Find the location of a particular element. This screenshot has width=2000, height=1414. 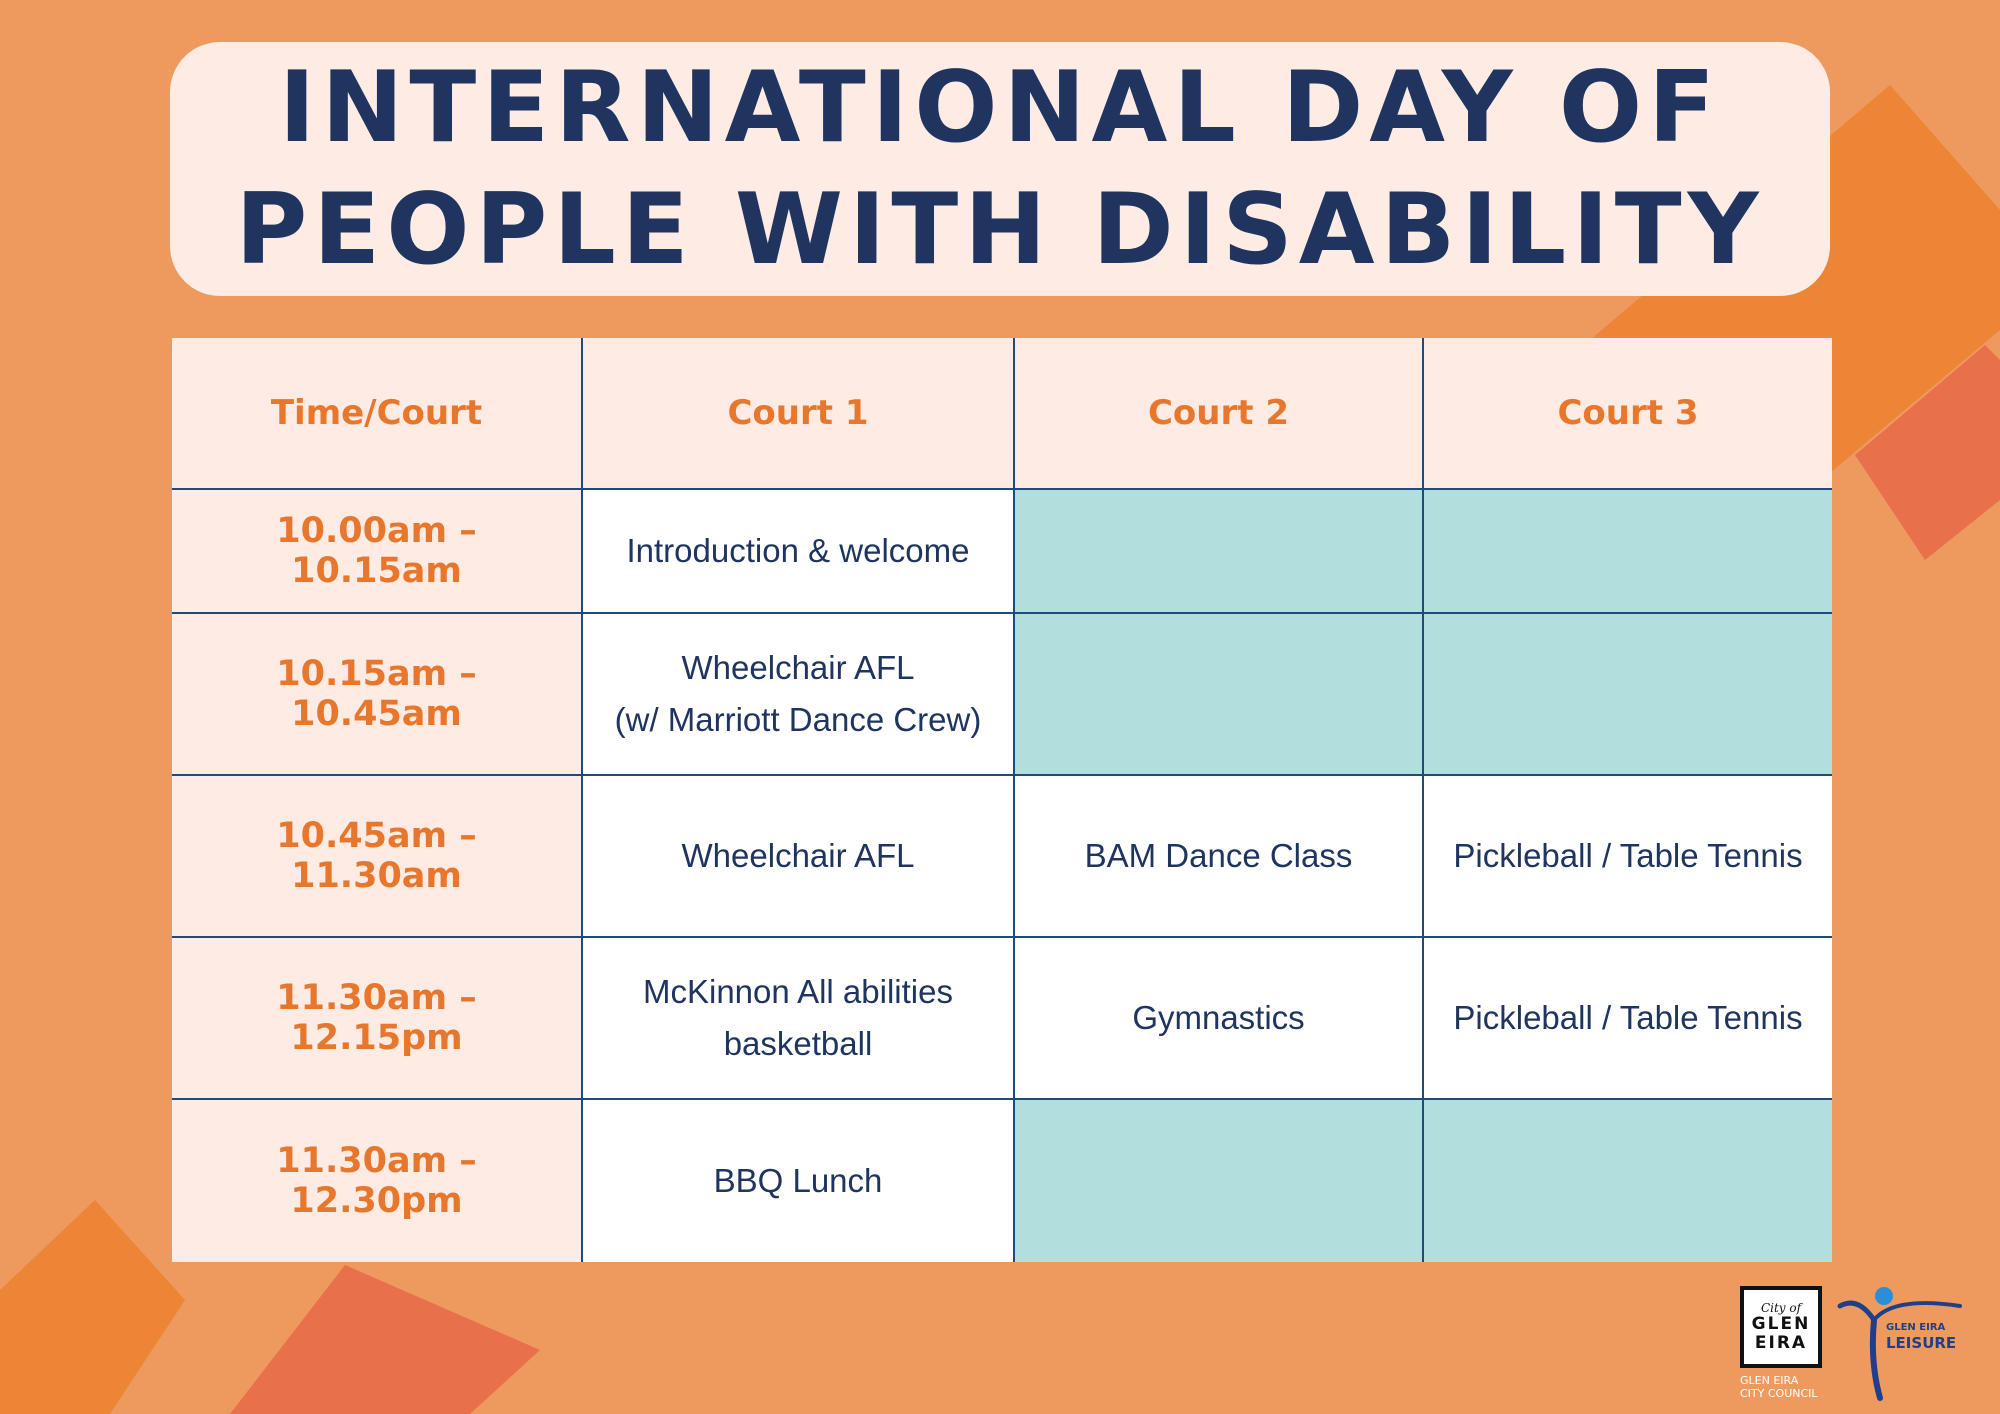

city-caption-line-1: GLEN EIRA is located at coordinates (1769, 1380).